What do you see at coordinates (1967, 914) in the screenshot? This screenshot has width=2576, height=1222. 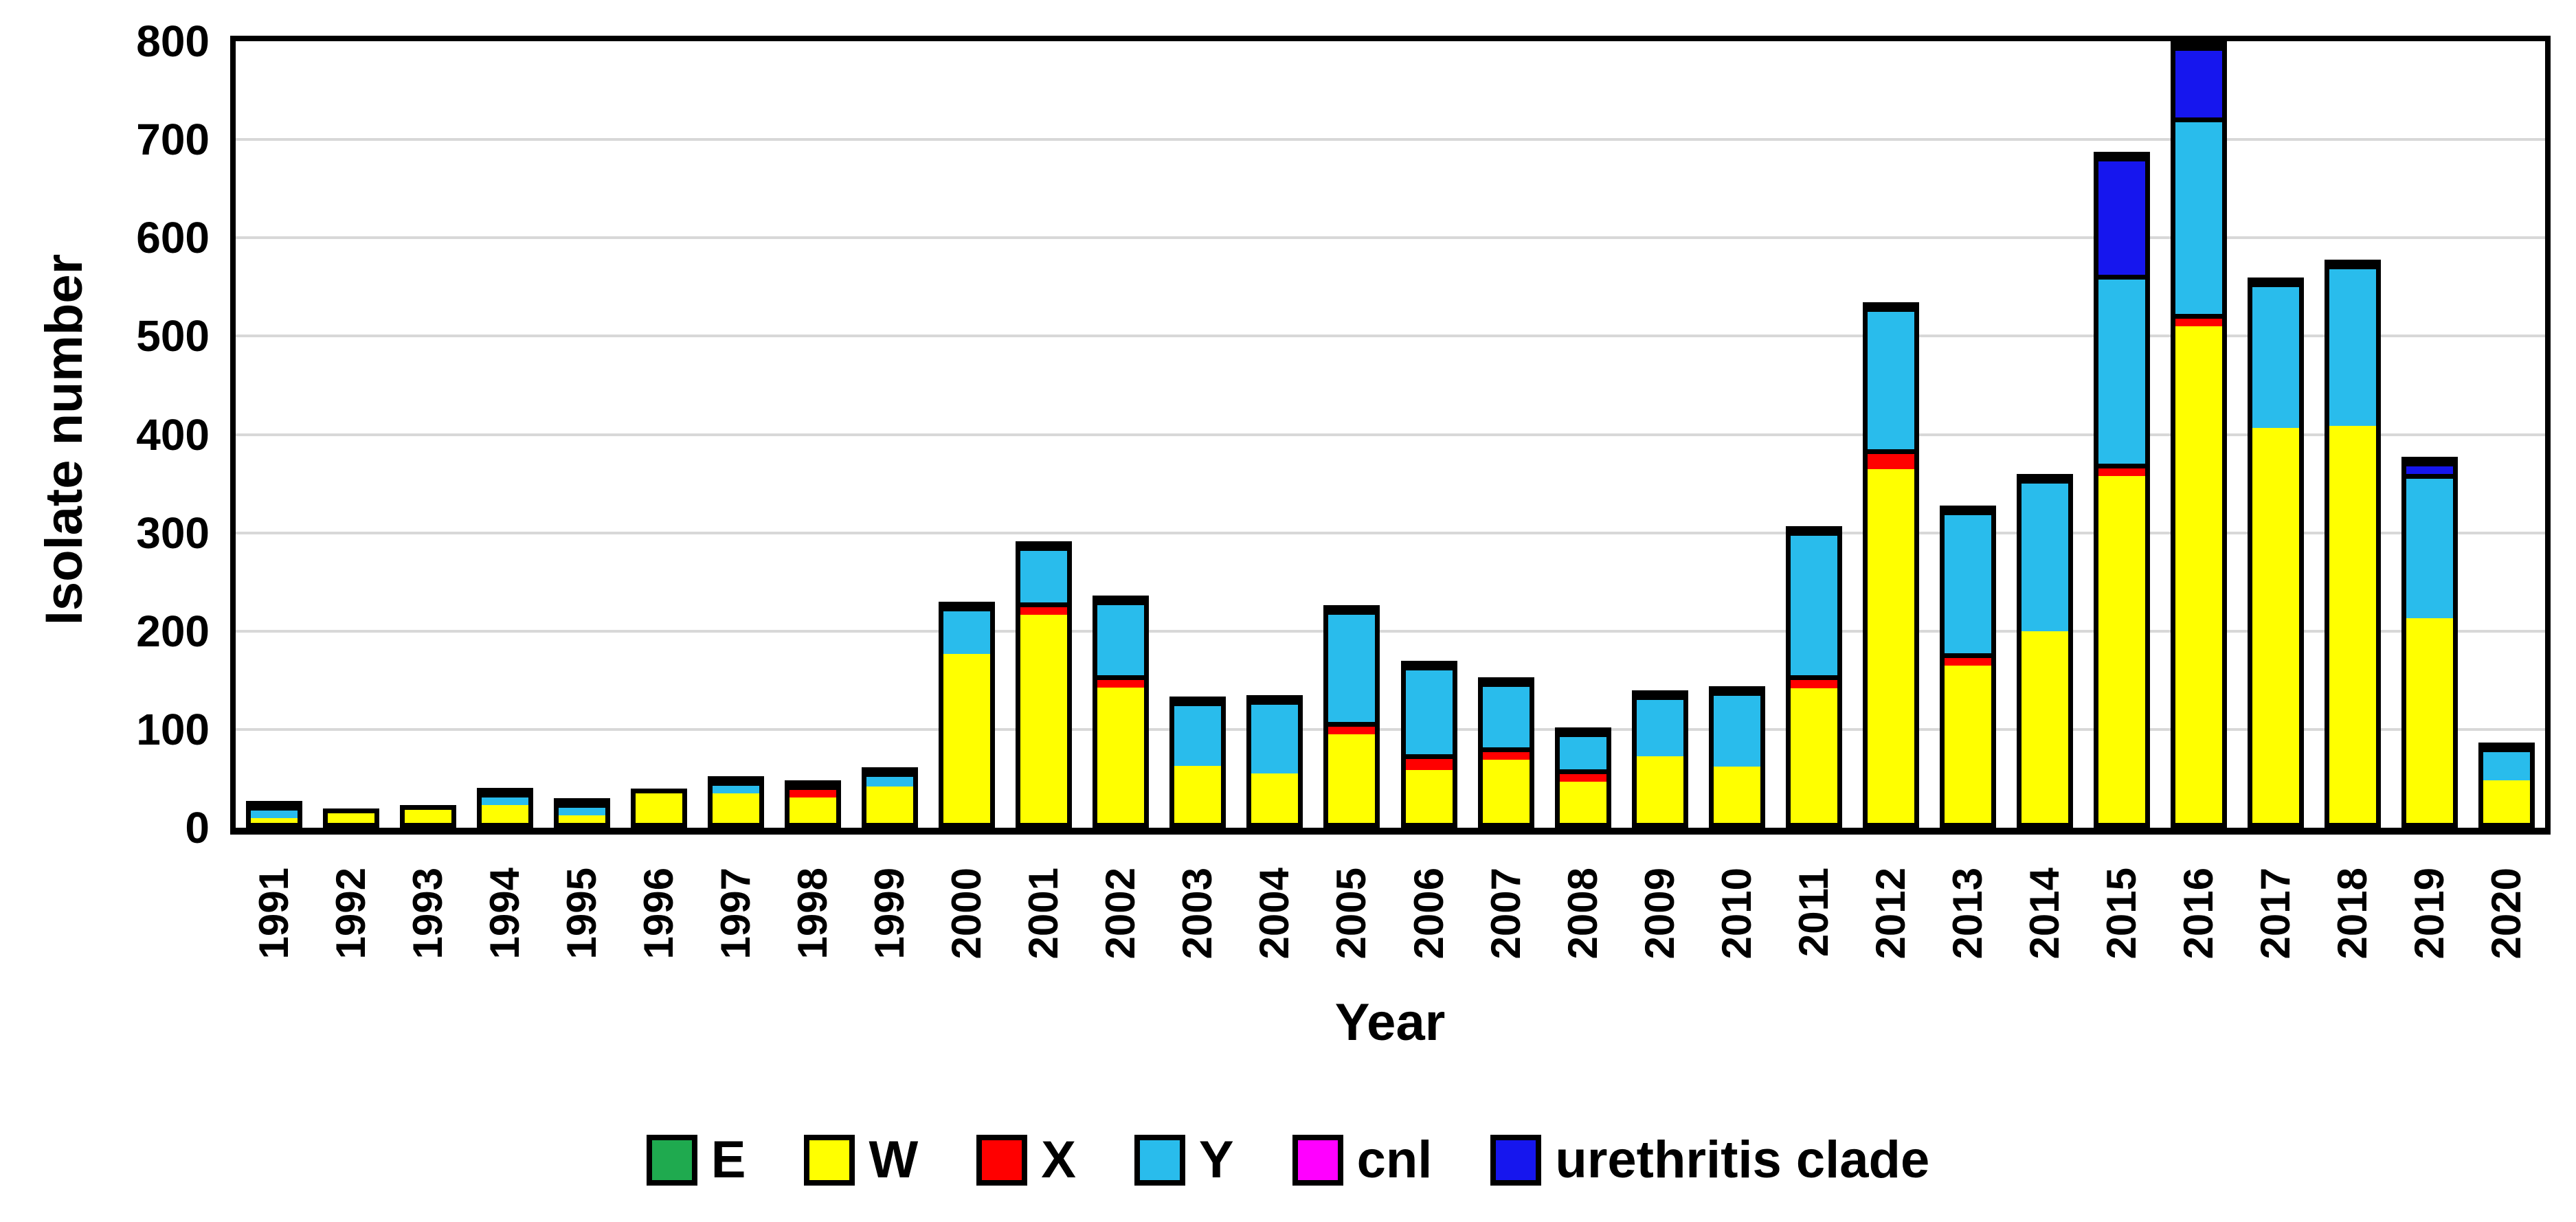 I see `x-tick-label-2013: 2013` at bounding box center [1967, 914].